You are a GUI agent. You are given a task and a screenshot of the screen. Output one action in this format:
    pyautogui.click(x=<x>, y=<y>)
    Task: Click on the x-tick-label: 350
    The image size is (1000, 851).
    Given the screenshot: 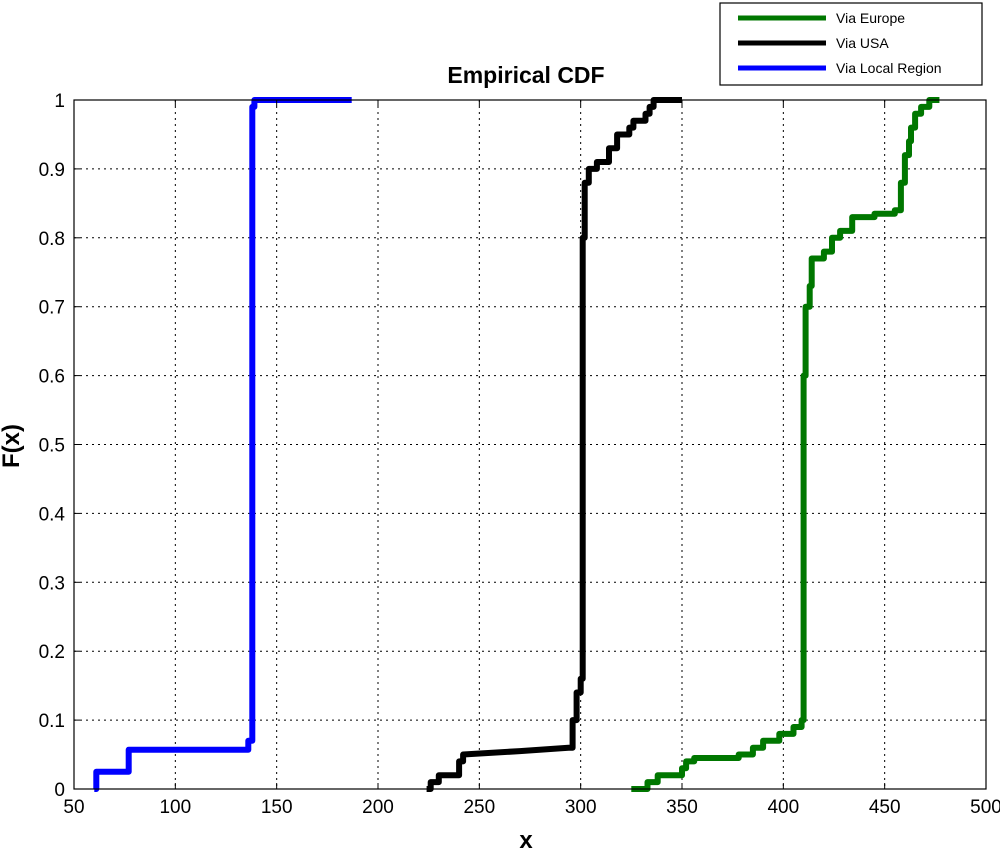 What is the action you would take?
    pyautogui.click(x=682, y=807)
    